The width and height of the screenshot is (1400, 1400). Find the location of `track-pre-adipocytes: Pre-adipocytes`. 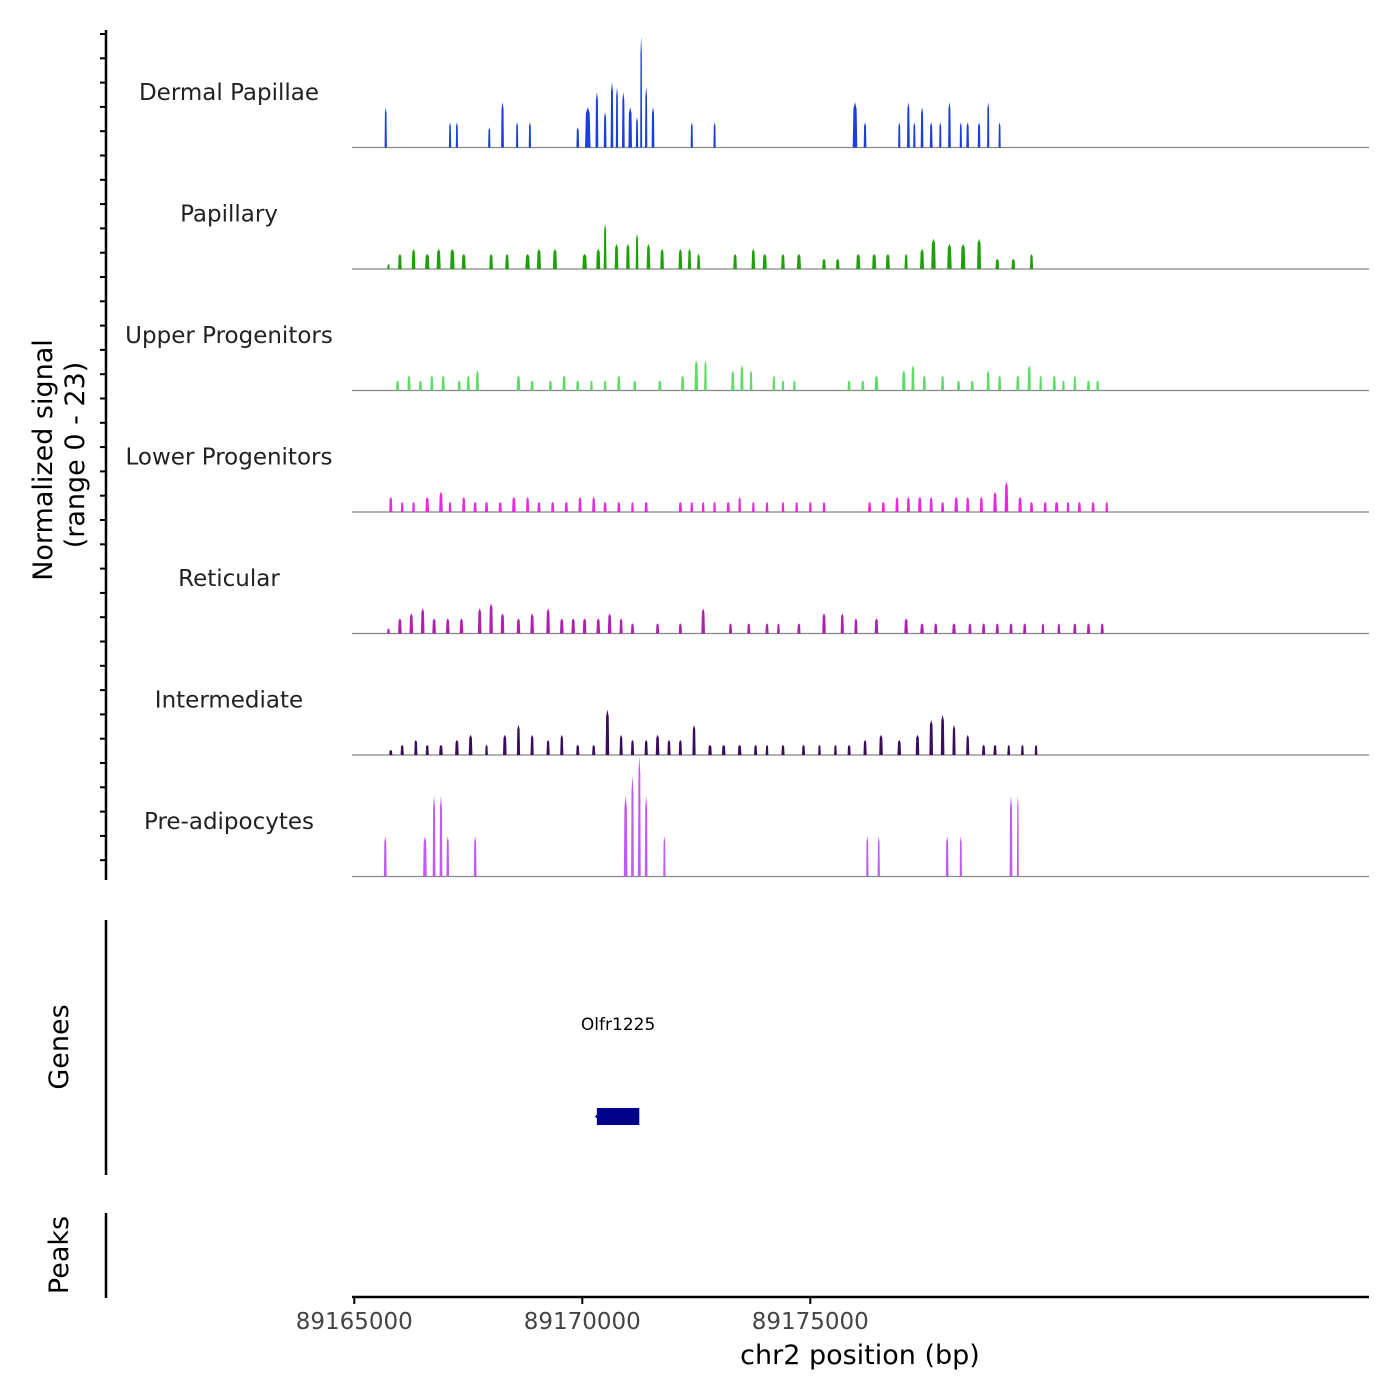

track-pre-adipocytes: Pre-adipocytes is located at coordinates (756, 816).